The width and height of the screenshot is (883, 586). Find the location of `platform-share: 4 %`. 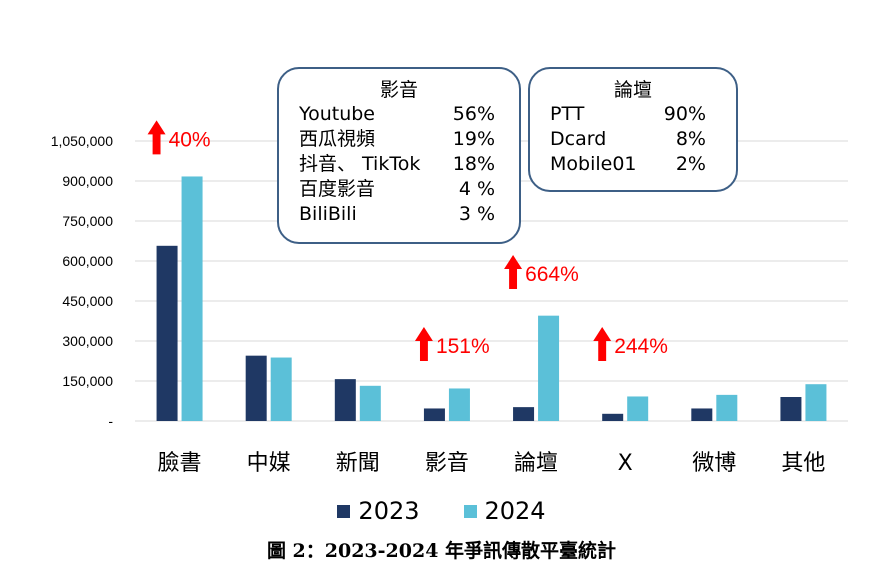

platform-share: 4 % is located at coordinates (476, 189).